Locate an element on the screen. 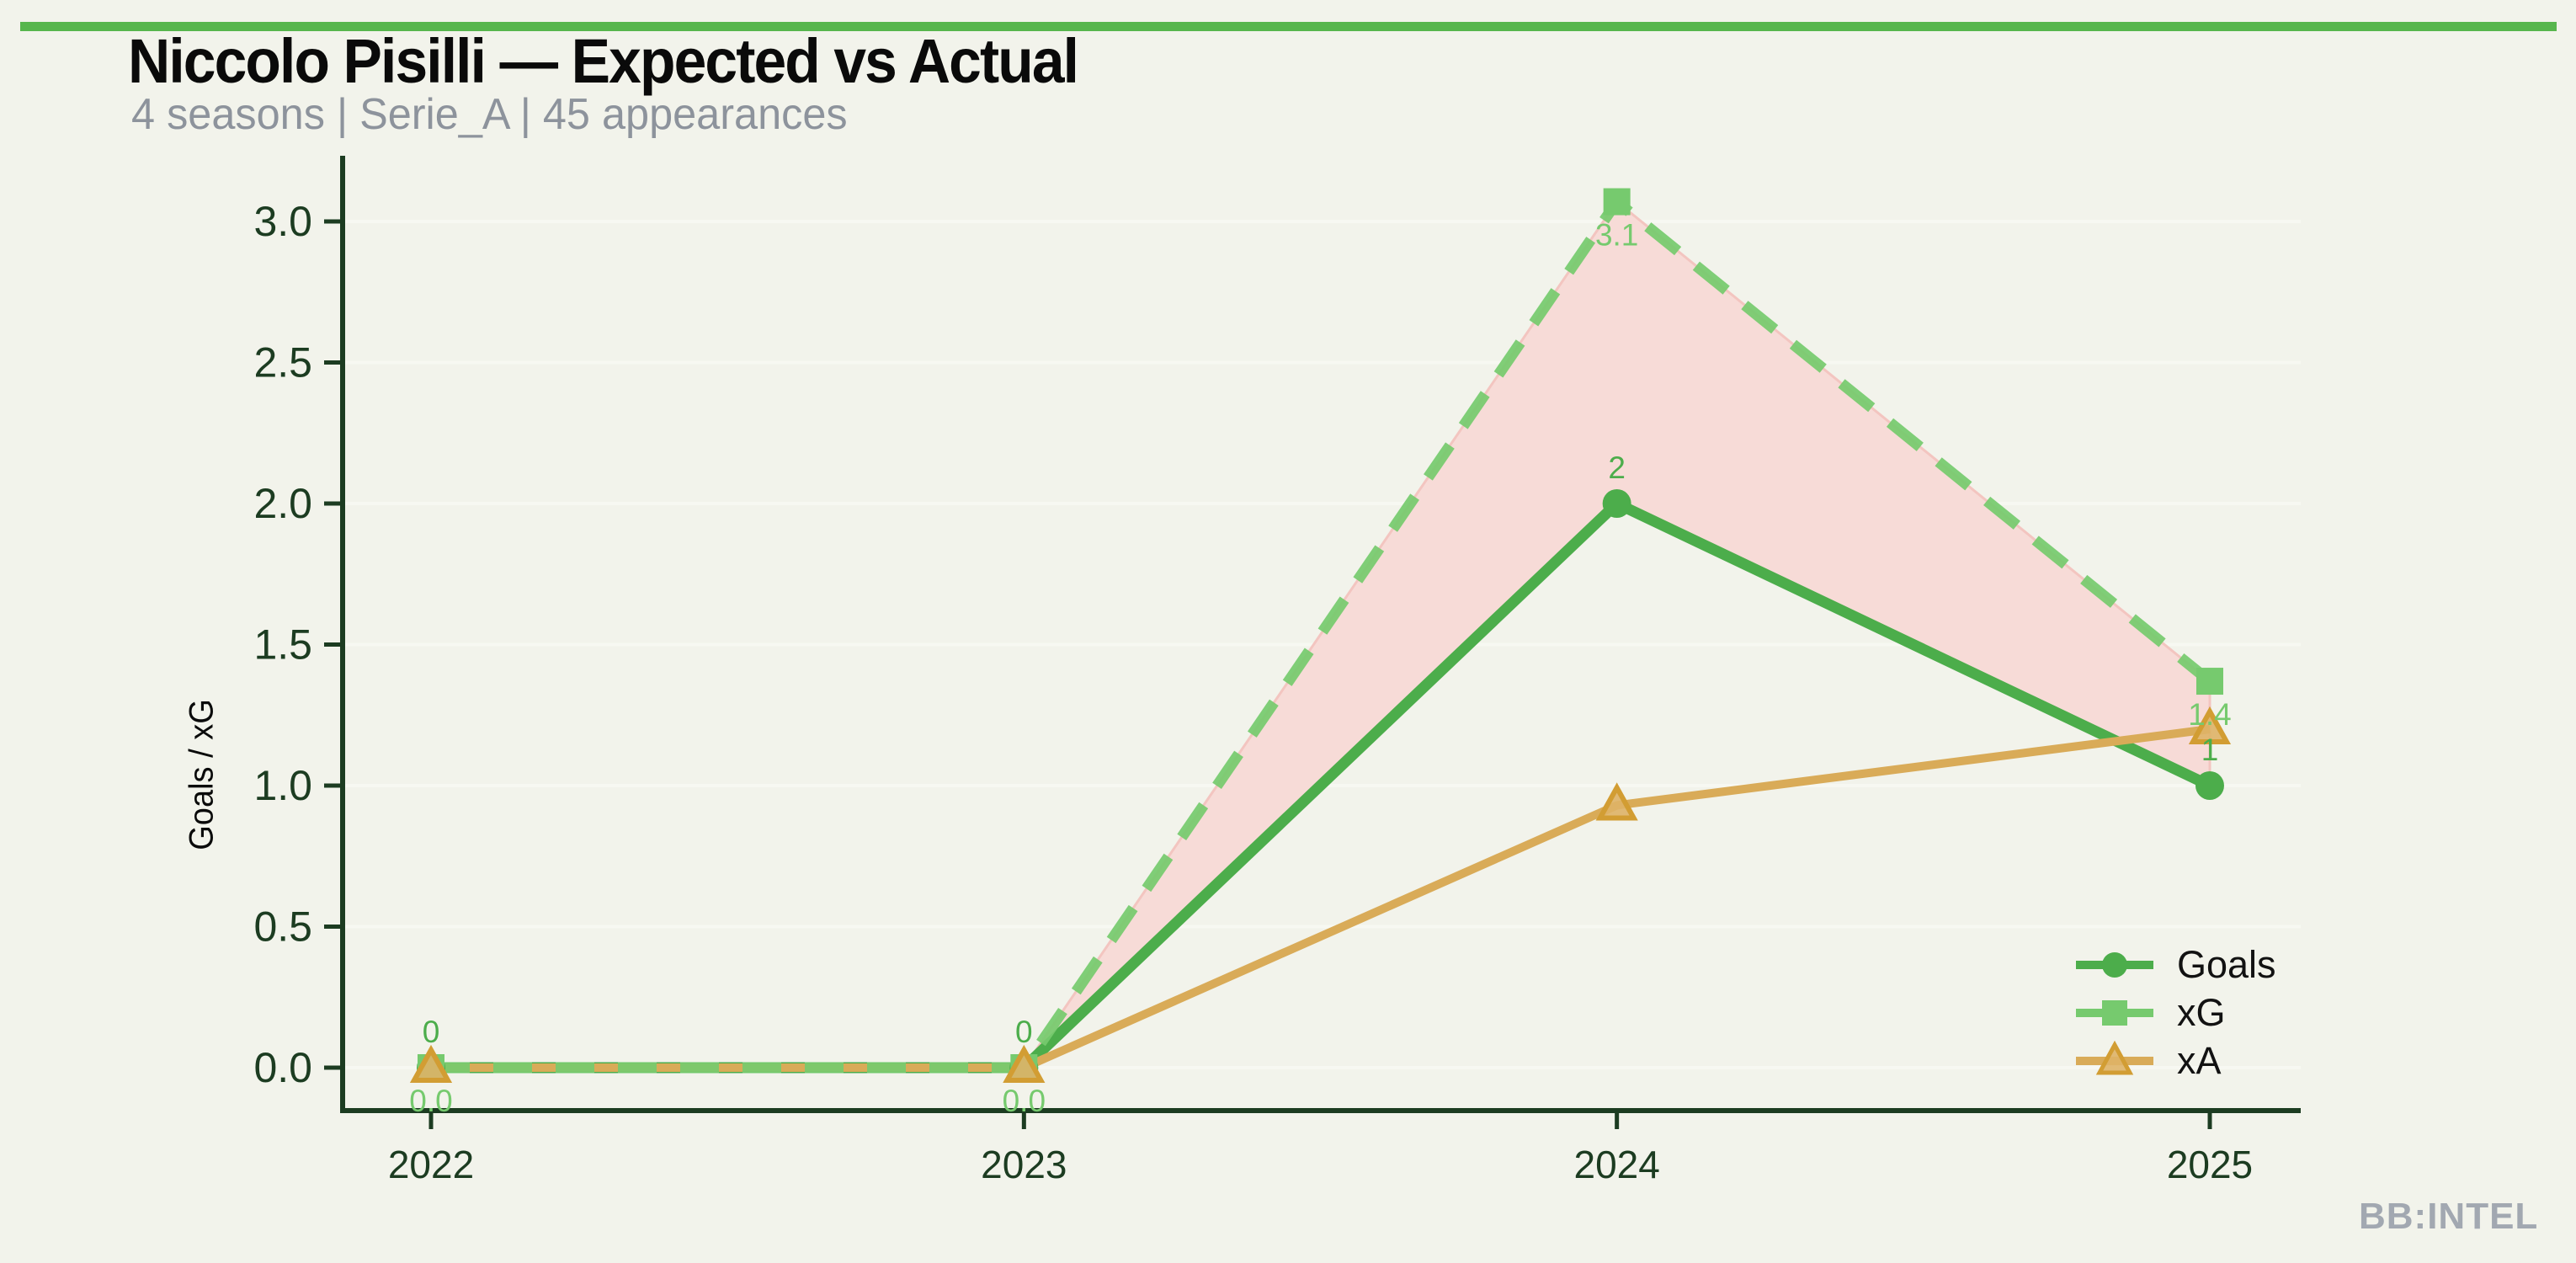  xg-point-label: 1.4 is located at coordinates (2209, 714).